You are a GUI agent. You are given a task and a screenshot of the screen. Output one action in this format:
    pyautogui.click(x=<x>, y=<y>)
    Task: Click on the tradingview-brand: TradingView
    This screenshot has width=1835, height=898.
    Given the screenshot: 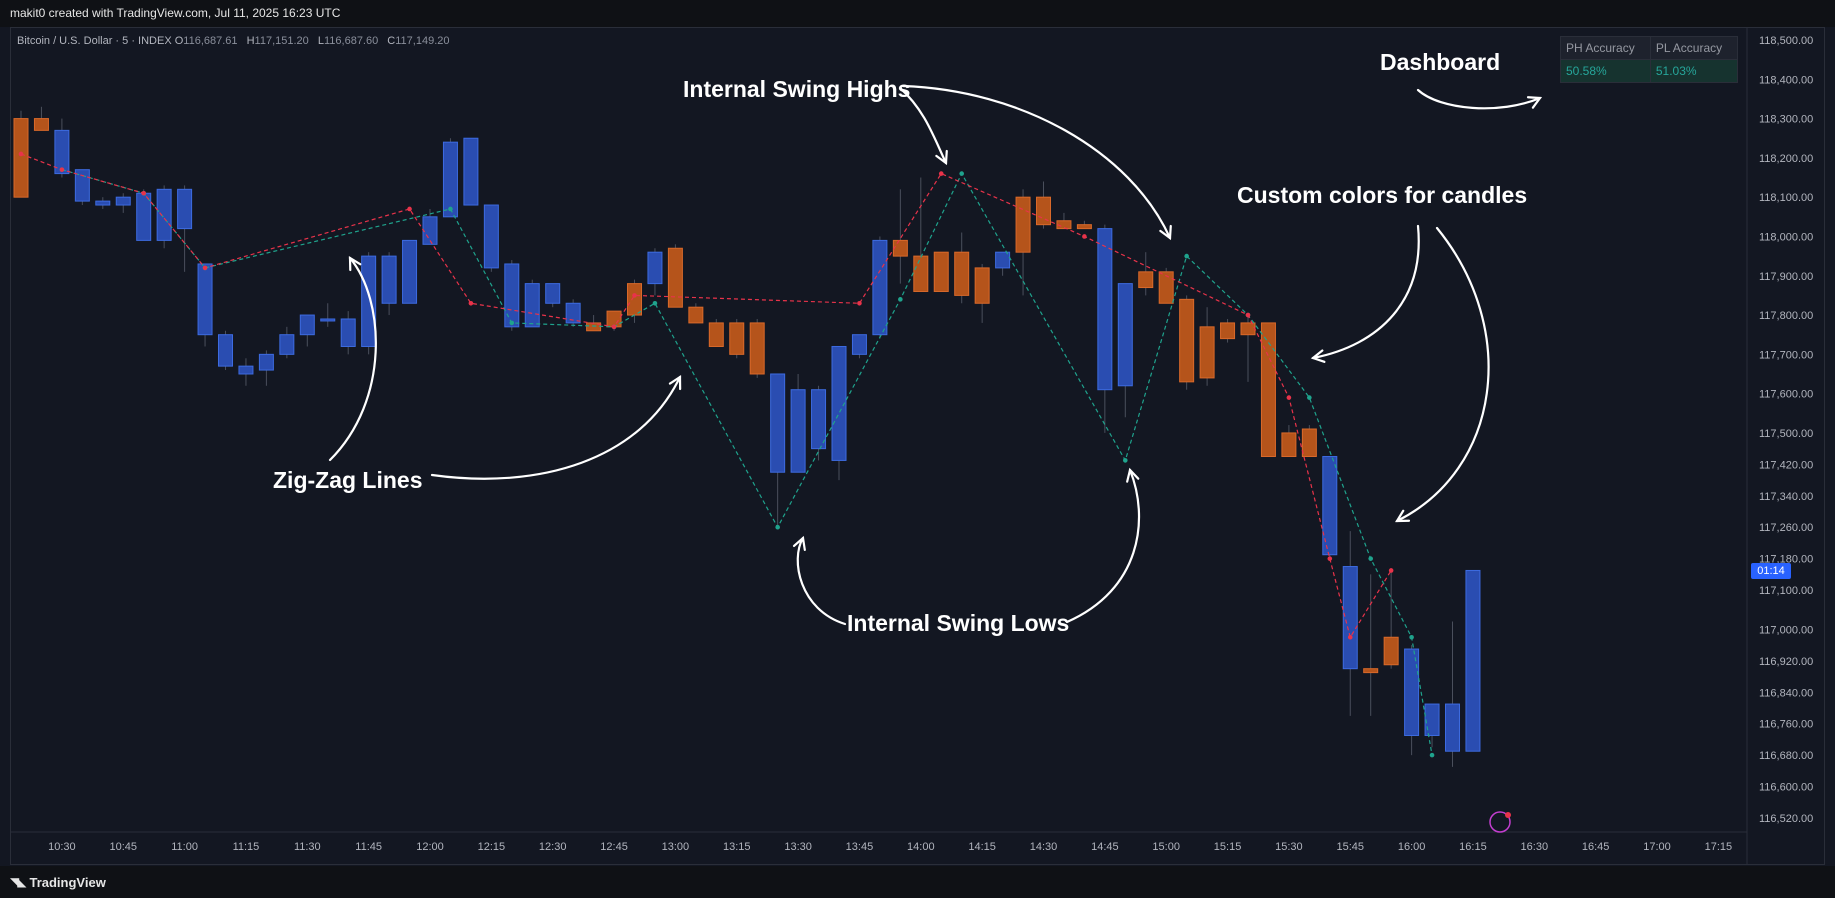 What is the action you would take?
    pyautogui.click(x=67, y=882)
    